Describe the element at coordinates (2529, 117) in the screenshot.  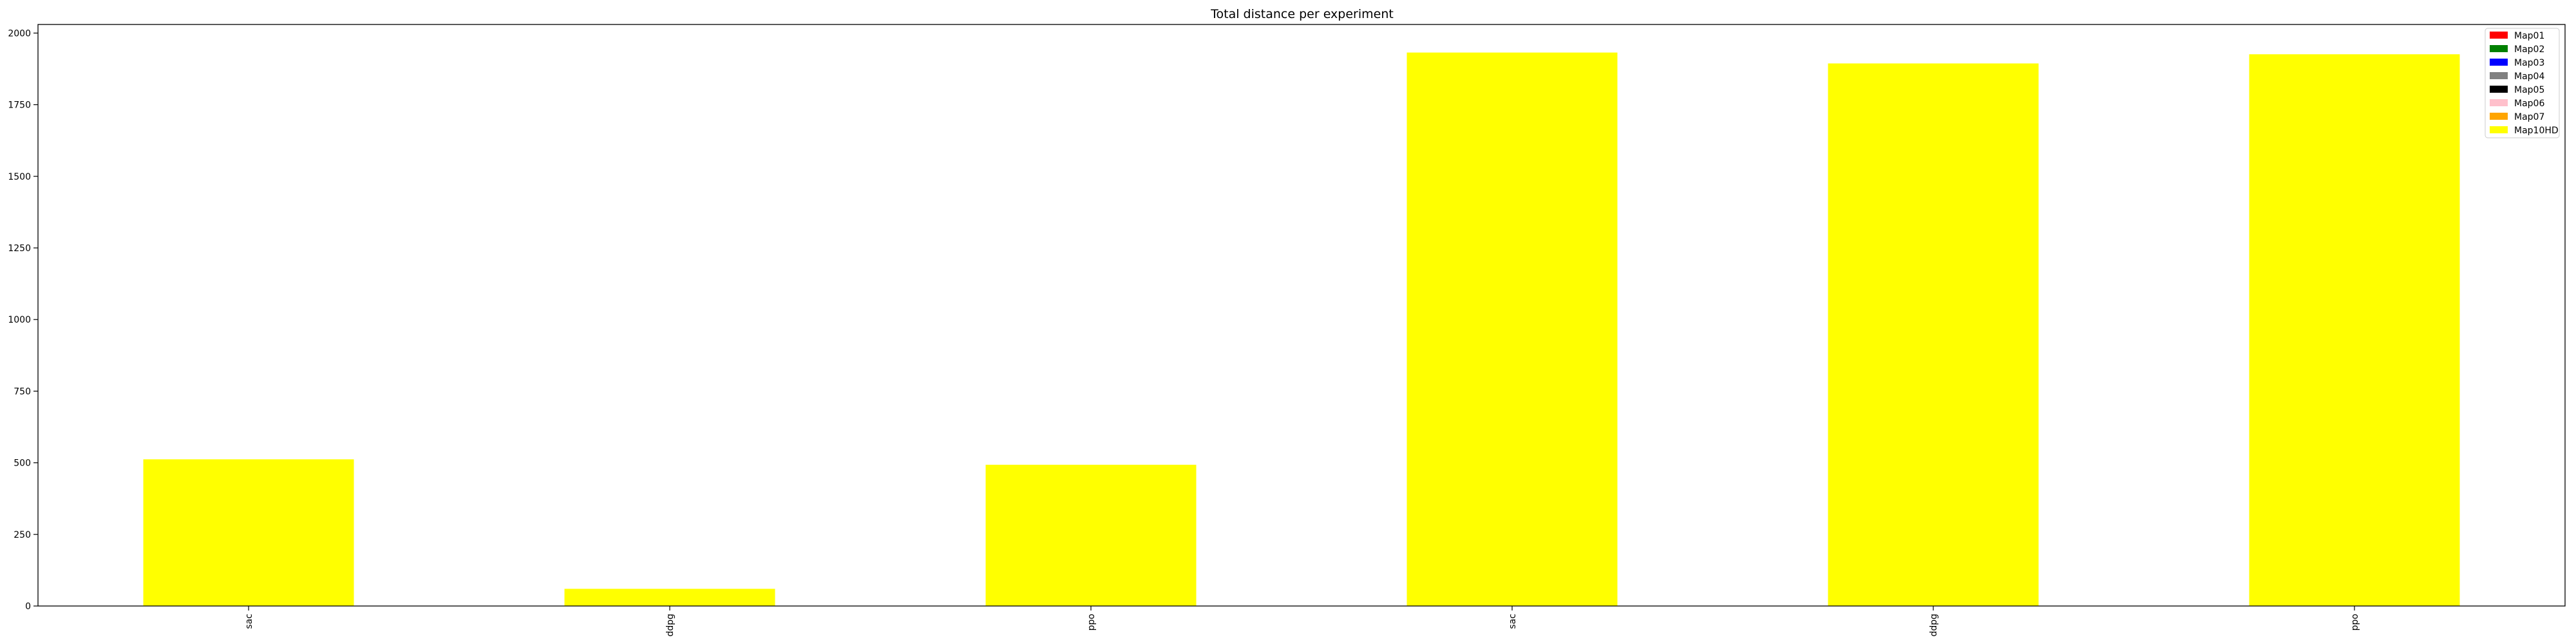
I see `legend-label-map07: Map07` at that location.